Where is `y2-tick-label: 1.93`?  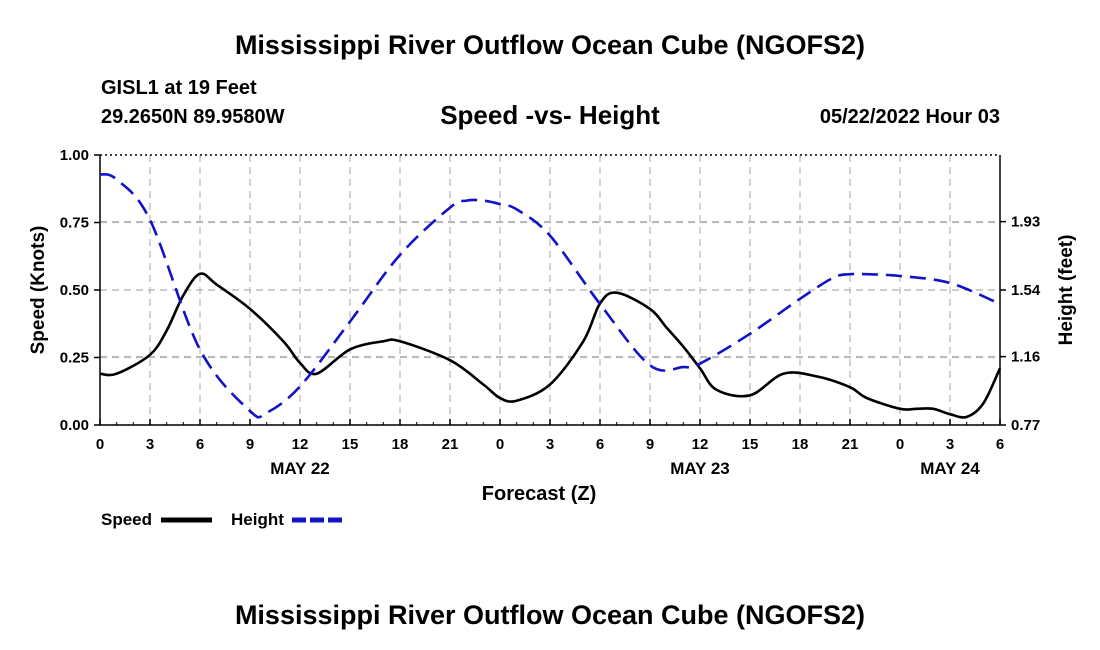
y2-tick-label: 1.93 is located at coordinates (1025, 222).